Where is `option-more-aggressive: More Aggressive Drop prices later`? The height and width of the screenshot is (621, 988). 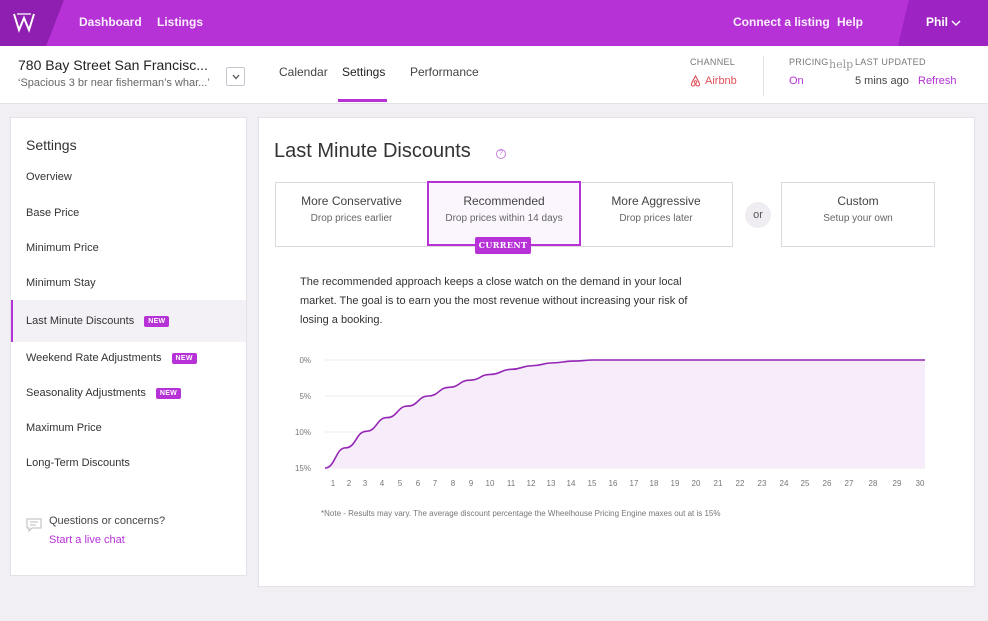 option-more-aggressive: More Aggressive Drop prices later is located at coordinates (656, 214).